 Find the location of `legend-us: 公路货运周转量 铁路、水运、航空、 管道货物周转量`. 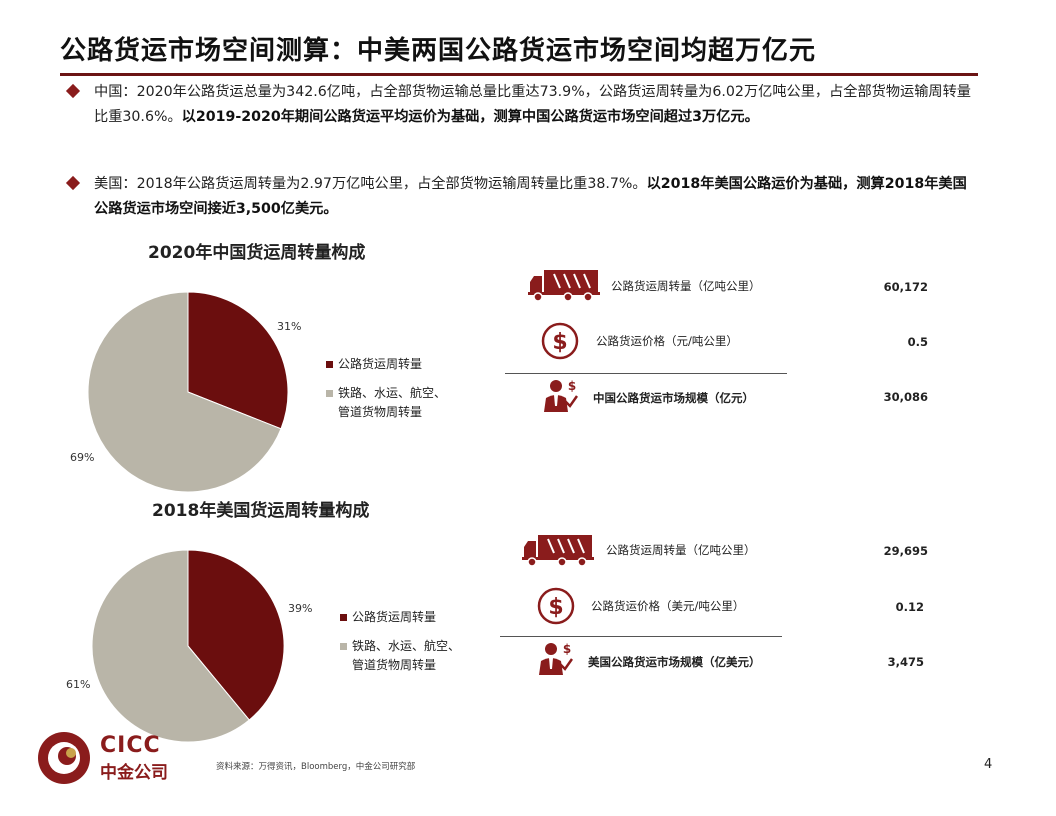

legend-us: 公路货运周转量 铁路、水运、航空、 管道货物周转量 is located at coordinates (400, 641).